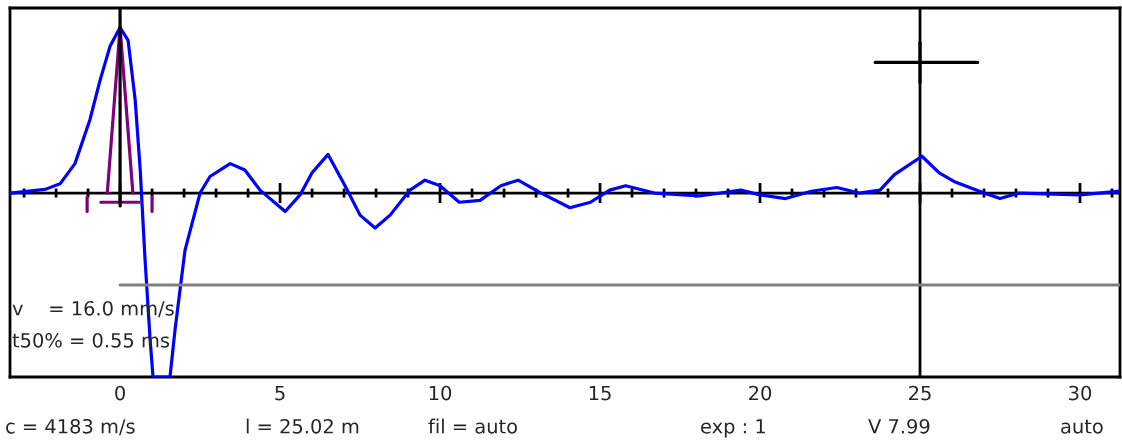 The image size is (1122, 446). What do you see at coordinates (1080, 393) in the screenshot?
I see `x-tick-label: 30` at bounding box center [1080, 393].